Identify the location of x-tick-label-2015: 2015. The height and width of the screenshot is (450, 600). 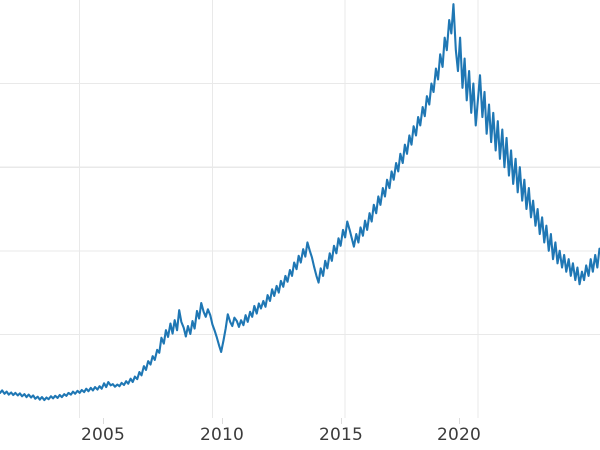
(341, 435).